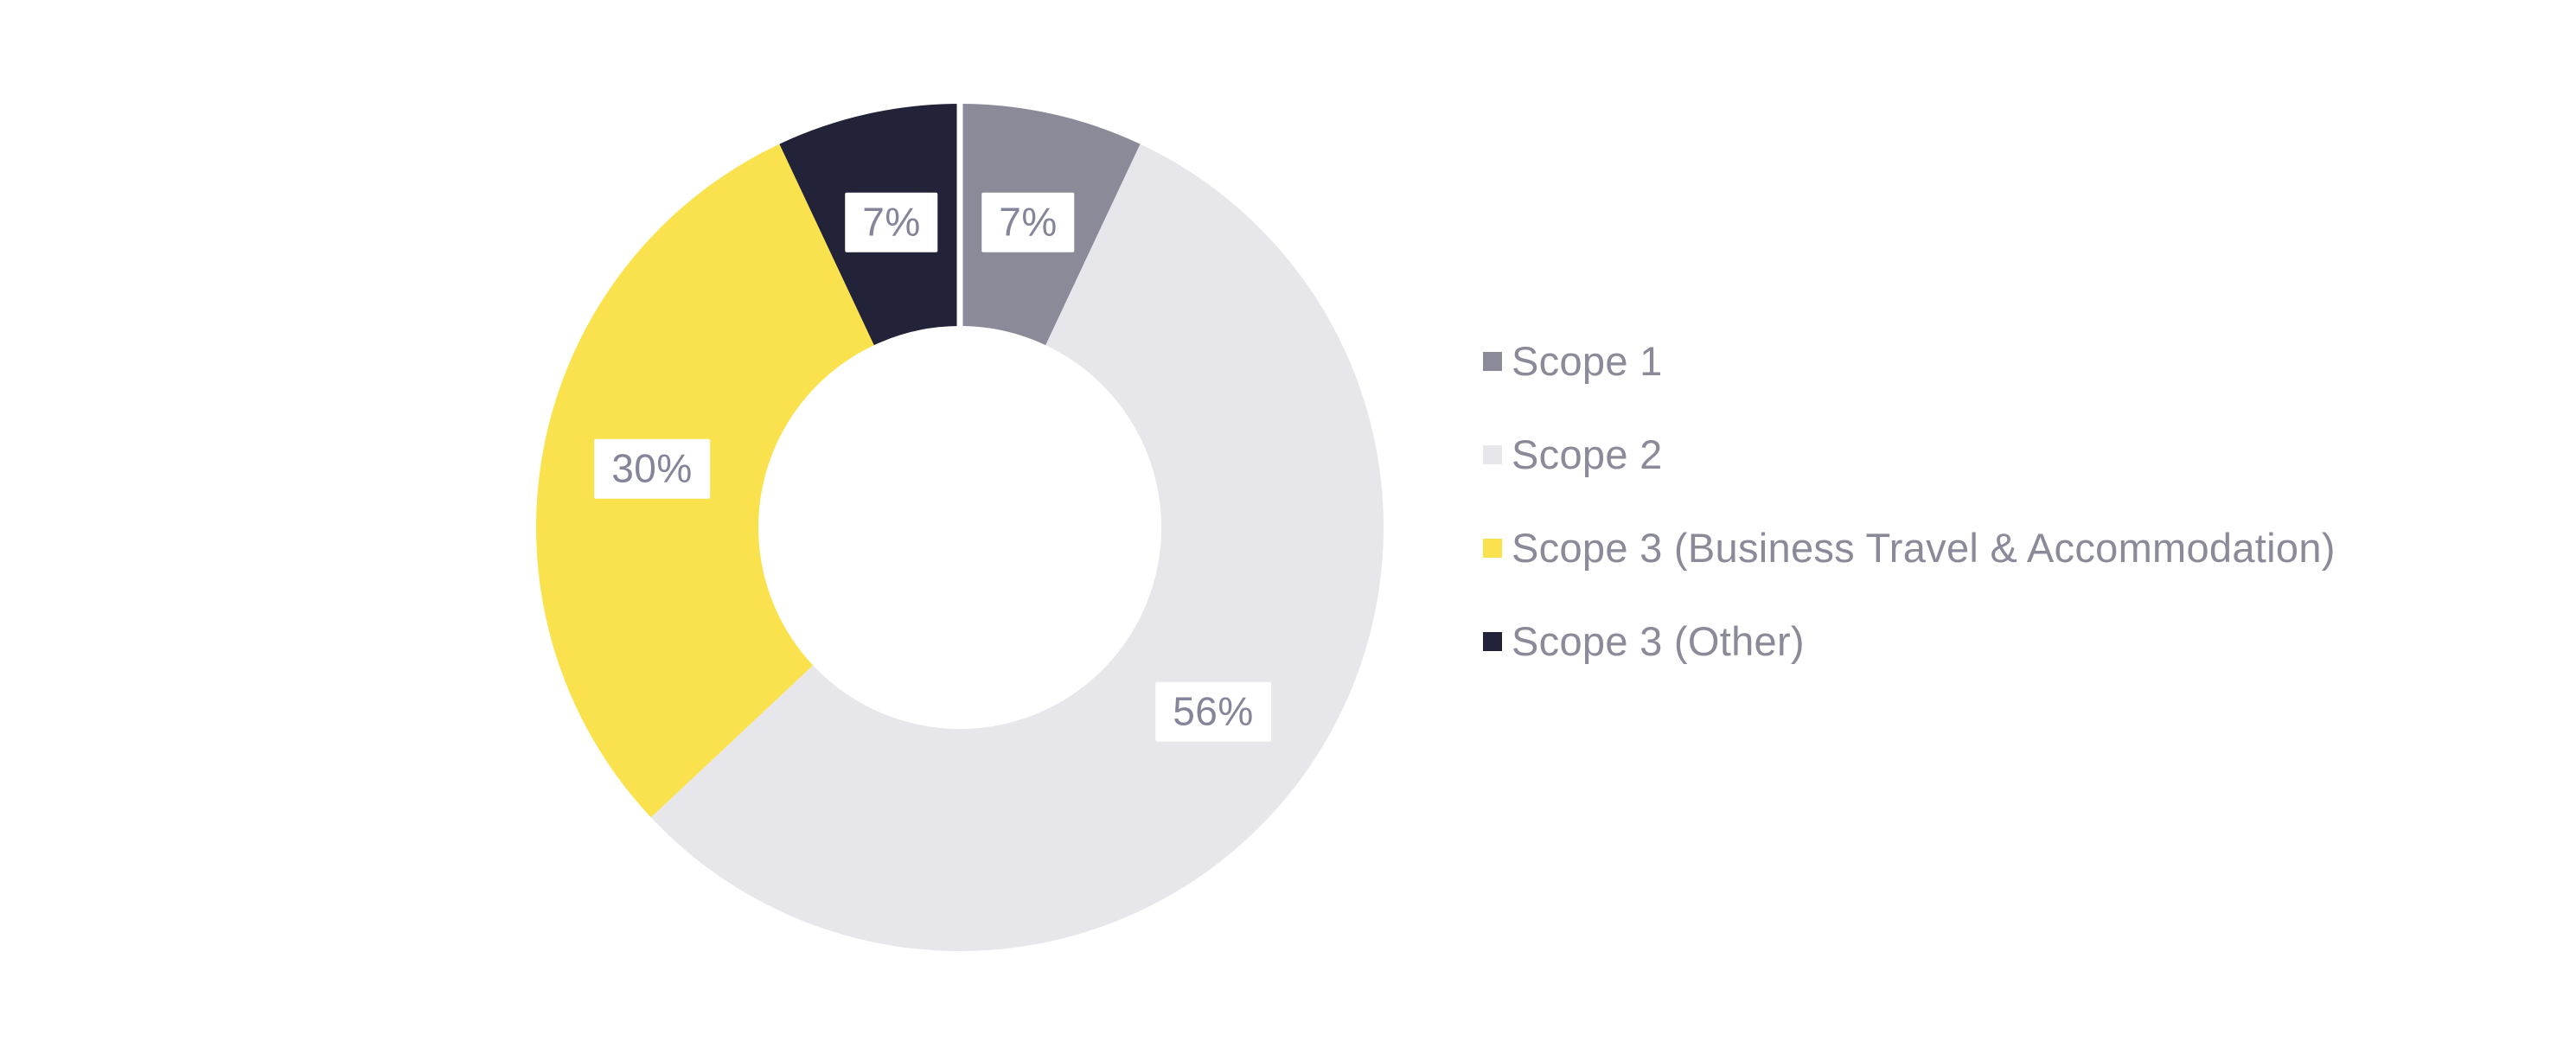 Image resolution: width=2576 pixels, height=1054 pixels. Describe the element at coordinates (892, 222) in the screenshot. I see `slice-label-scope-3-other: 7%` at that location.